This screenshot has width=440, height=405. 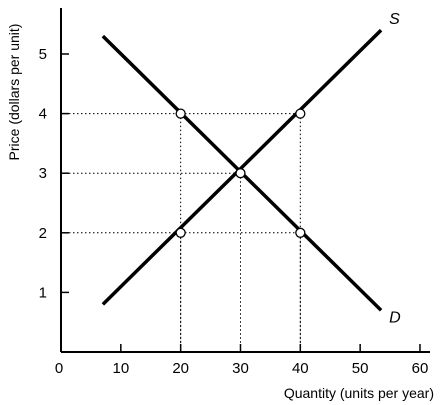 What do you see at coordinates (43, 173) in the screenshot?
I see `y-tick-label: 3` at bounding box center [43, 173].